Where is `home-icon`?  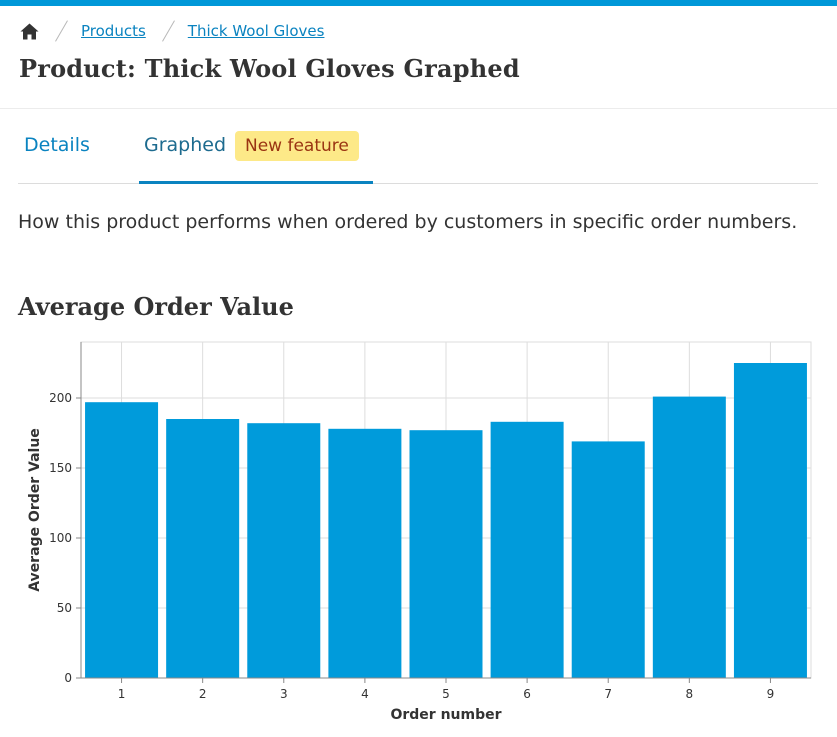 home-icon is located at coordinates (29, 31).